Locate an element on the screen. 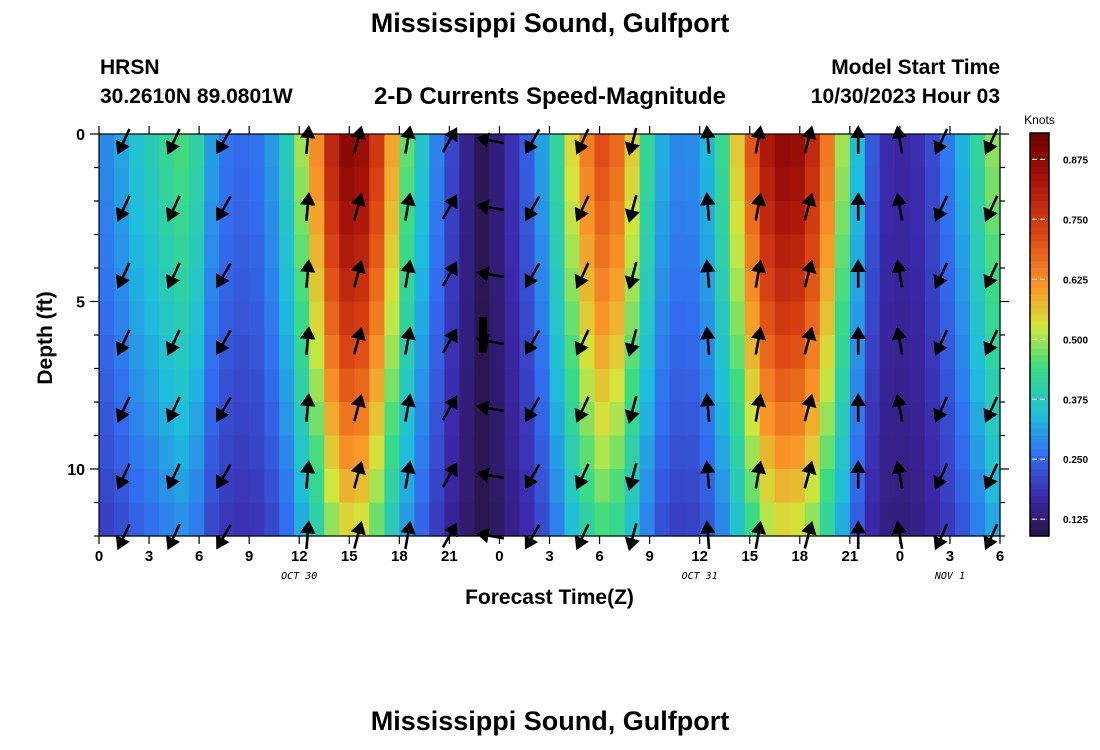  x-tick-label: 0 is located at coordinates (499, 556).